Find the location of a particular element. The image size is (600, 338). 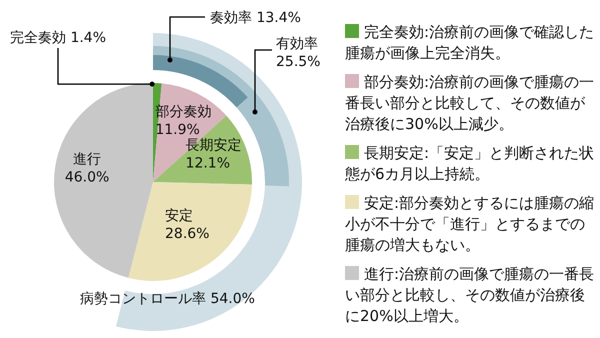

data-label: 12.1% is located at coordinates (208, 164).